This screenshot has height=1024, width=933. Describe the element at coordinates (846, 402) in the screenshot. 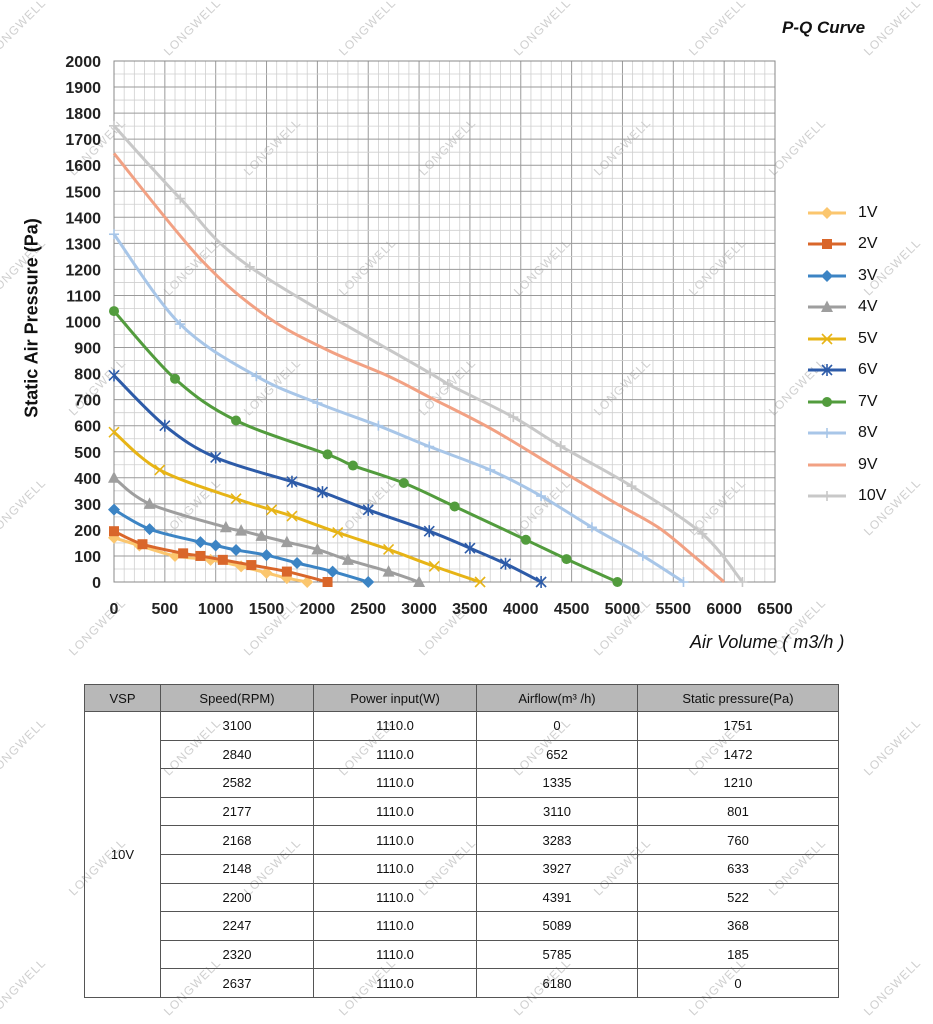

I see `legend-item-7V: 7V` at that location.